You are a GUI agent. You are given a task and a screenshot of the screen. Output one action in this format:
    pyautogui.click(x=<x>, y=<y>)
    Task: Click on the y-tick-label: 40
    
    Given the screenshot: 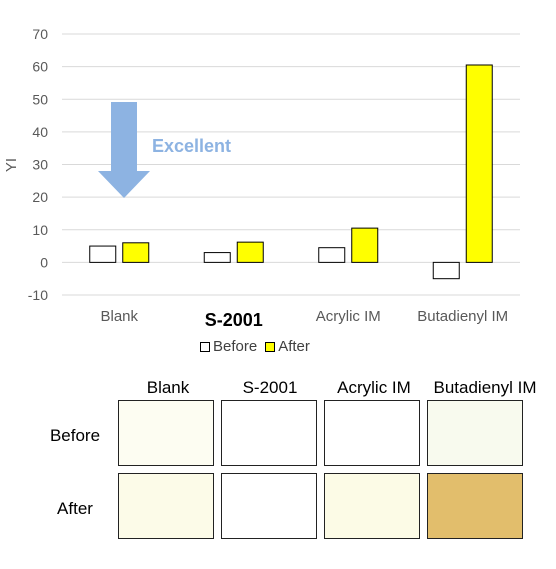 What is the action you would take?
    pyautogui.click(x=40, y=132)
    